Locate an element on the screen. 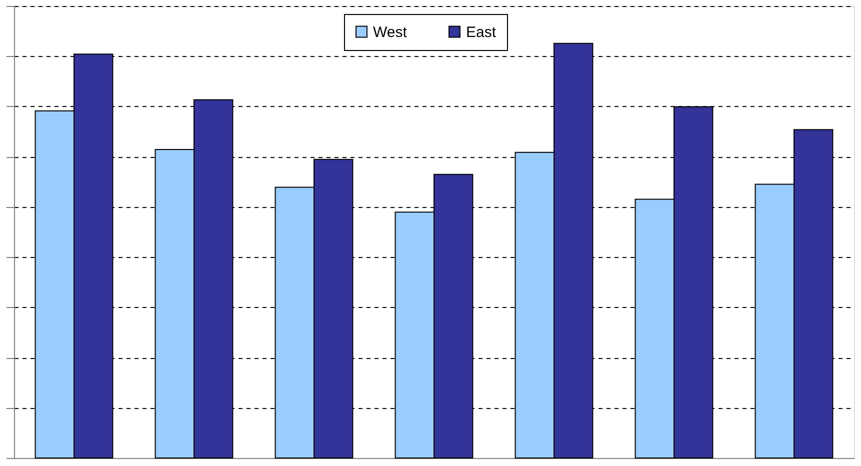 The image size is (861, 466). legend-label: East is located at coordinates (481, 32).